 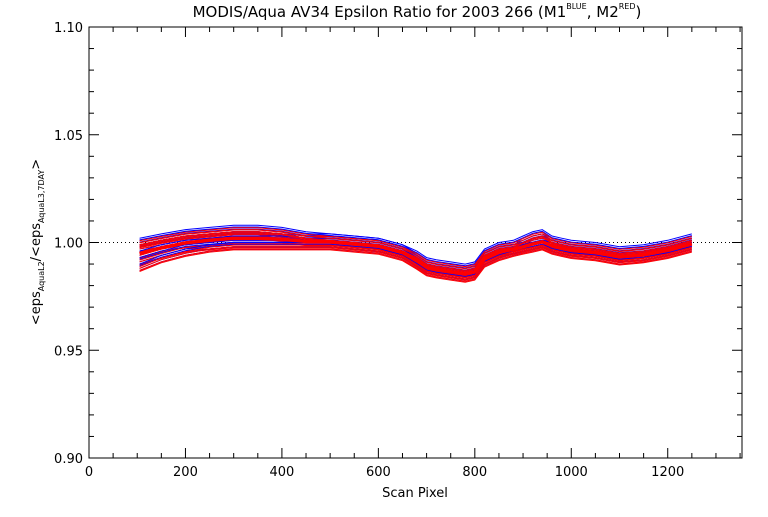 I want to click on title-sup-blue: BLUE, so click(x=576, y=6).